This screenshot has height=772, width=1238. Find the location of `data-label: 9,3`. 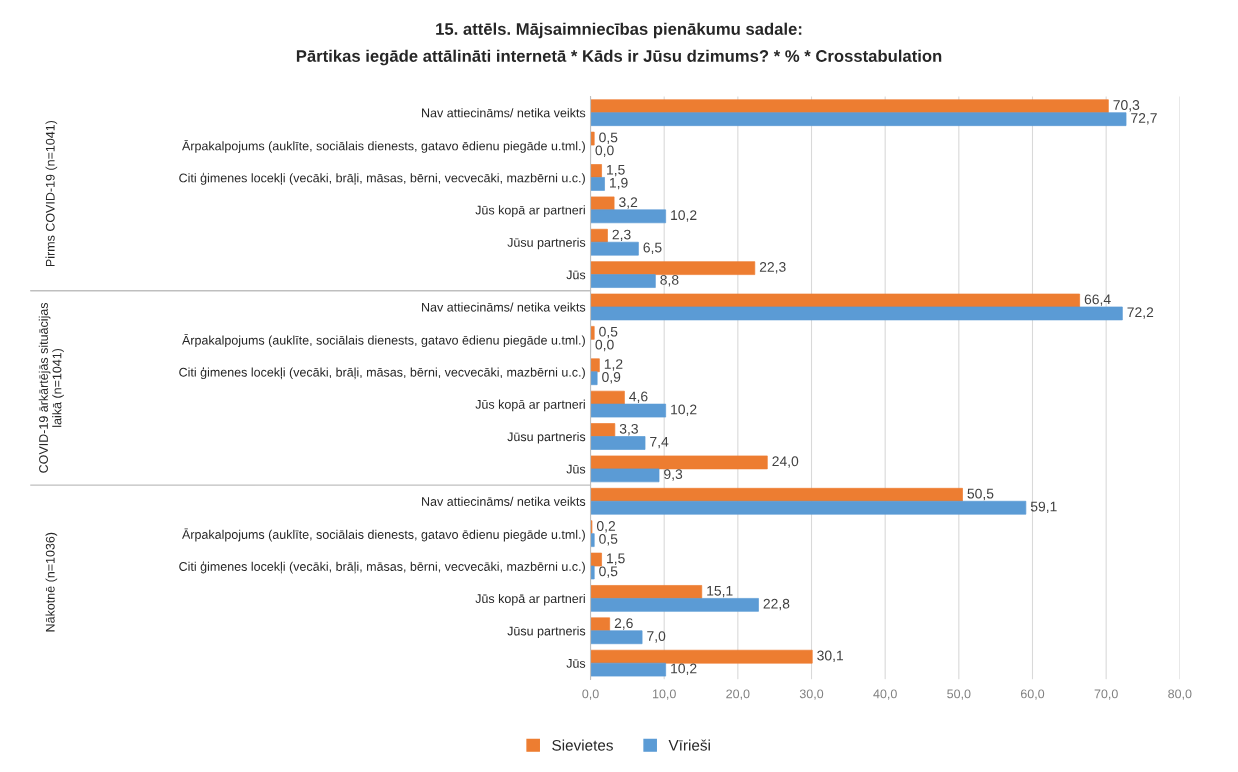

data-label: 9,3 is located at coordinates (673, 475).